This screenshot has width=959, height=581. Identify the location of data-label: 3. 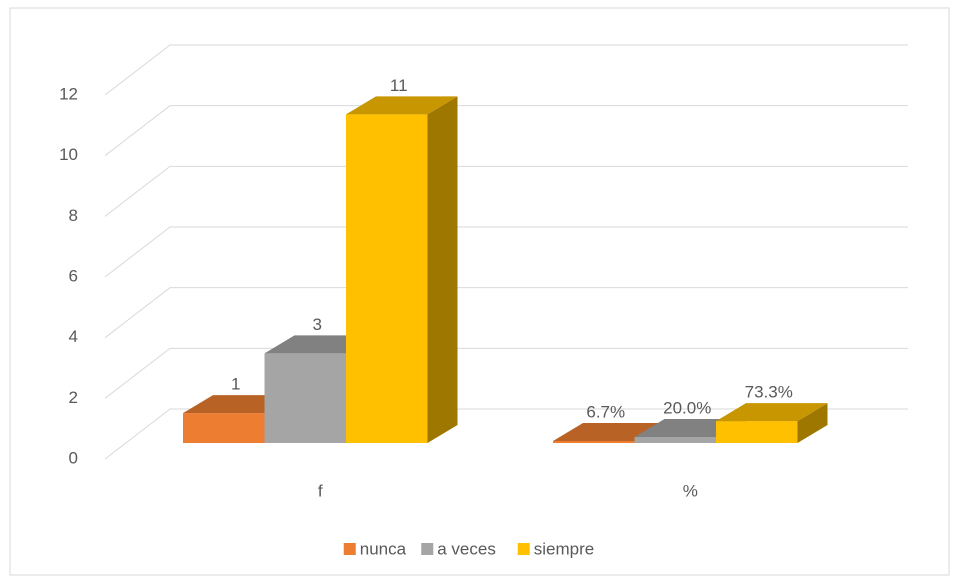
(317, 324).